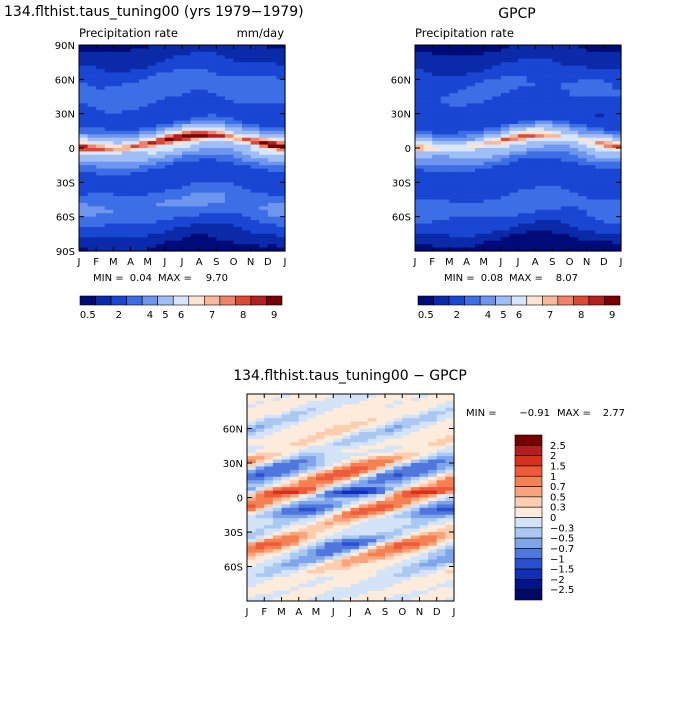 The image size is (700, 704). I want to click on gpcp-max-label: MAX =, so click(526, 278).